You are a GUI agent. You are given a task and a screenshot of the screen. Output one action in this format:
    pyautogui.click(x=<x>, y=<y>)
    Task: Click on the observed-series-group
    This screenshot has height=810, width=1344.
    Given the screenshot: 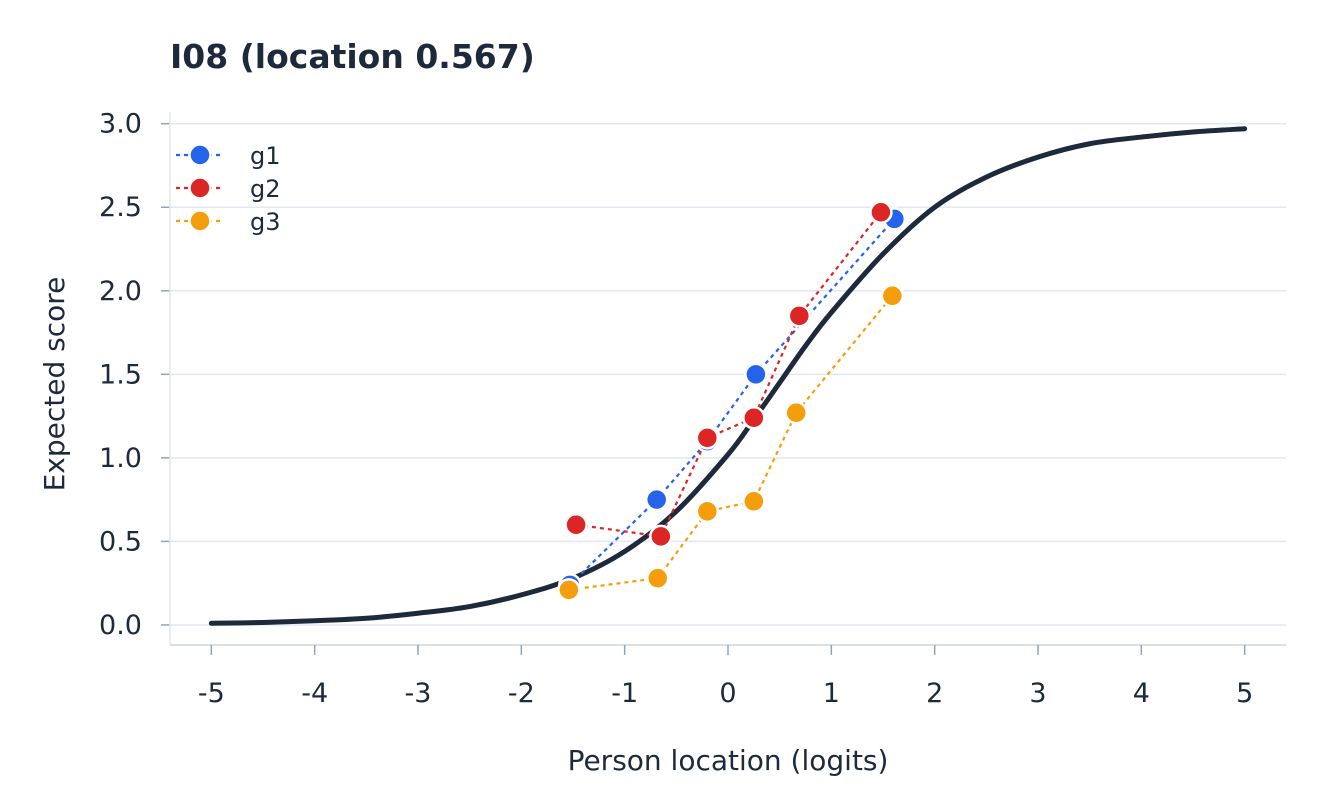 What is the action you would take?
    pyautogui.click(x=732, y=401)
    